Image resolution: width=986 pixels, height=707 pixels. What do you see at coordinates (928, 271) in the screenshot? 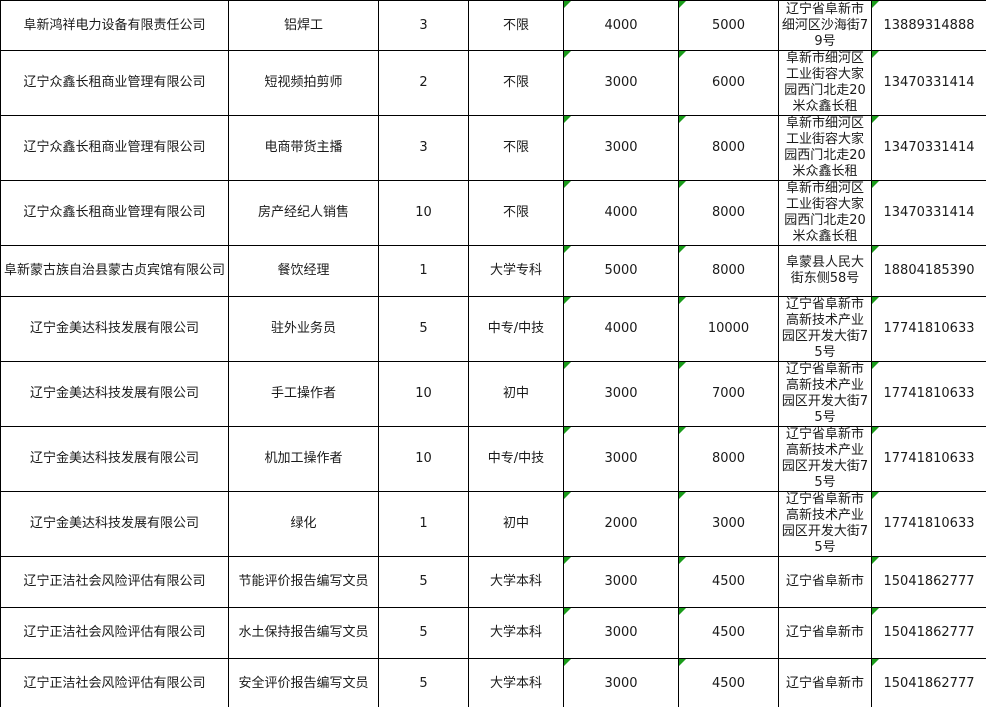
I see `cell-phone: 18804185390` at bounding box center [928, 271].